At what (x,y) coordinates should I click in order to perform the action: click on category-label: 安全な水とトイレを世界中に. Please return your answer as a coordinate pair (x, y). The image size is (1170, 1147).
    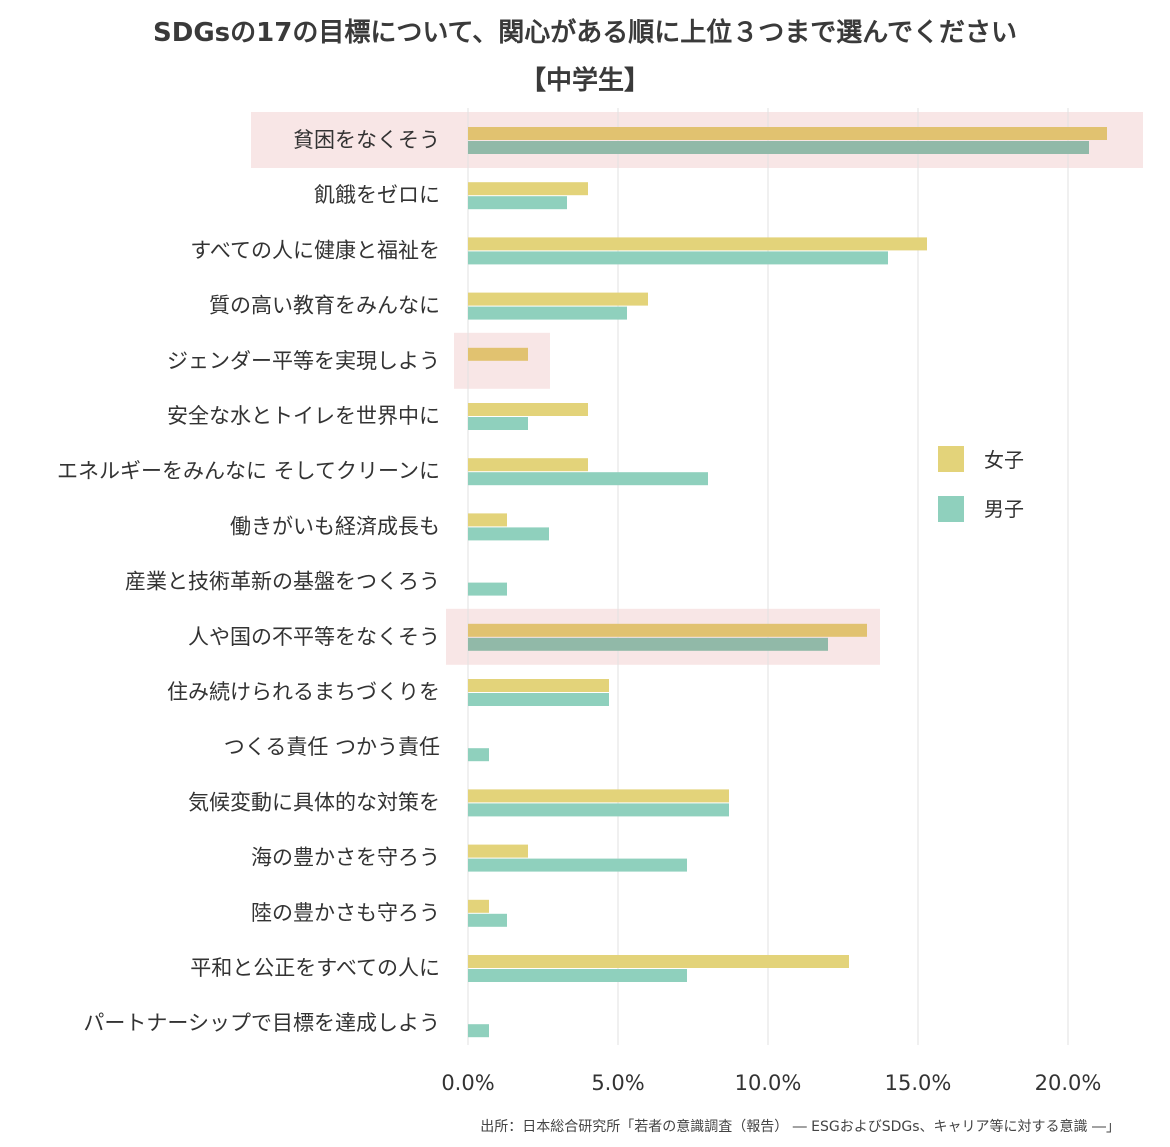
    Looking at the image, I should click on (303, 416).